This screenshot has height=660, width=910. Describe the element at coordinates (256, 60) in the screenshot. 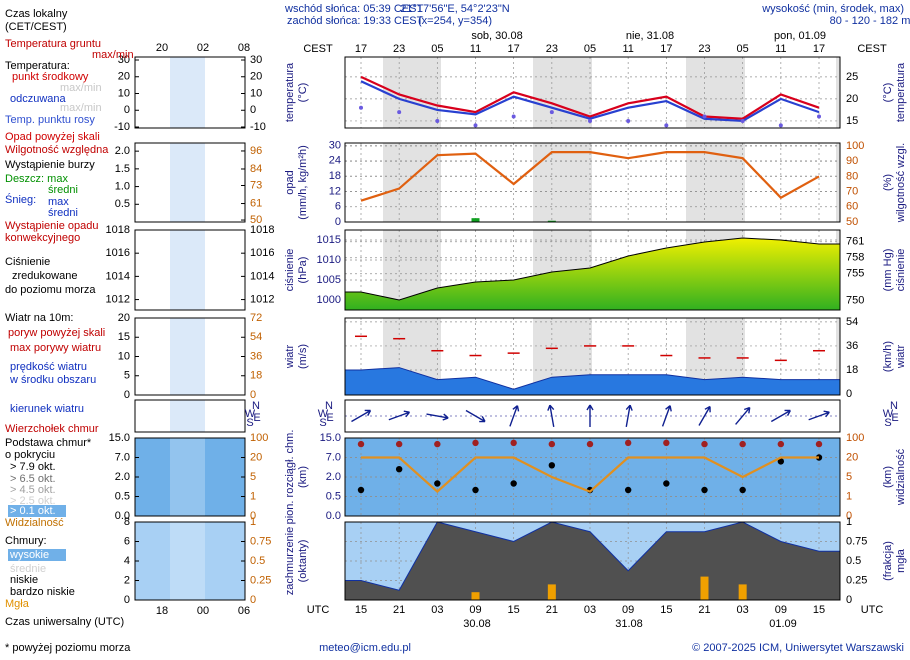

I see `tick-label: 30` at that location.